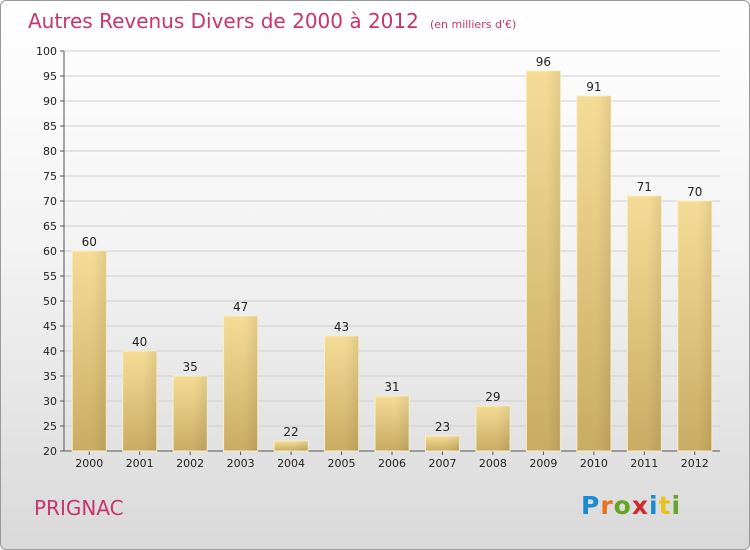 The width and height of the screenshot is (750, 550). I want to click on logo-letter: o, so click(622, 505).